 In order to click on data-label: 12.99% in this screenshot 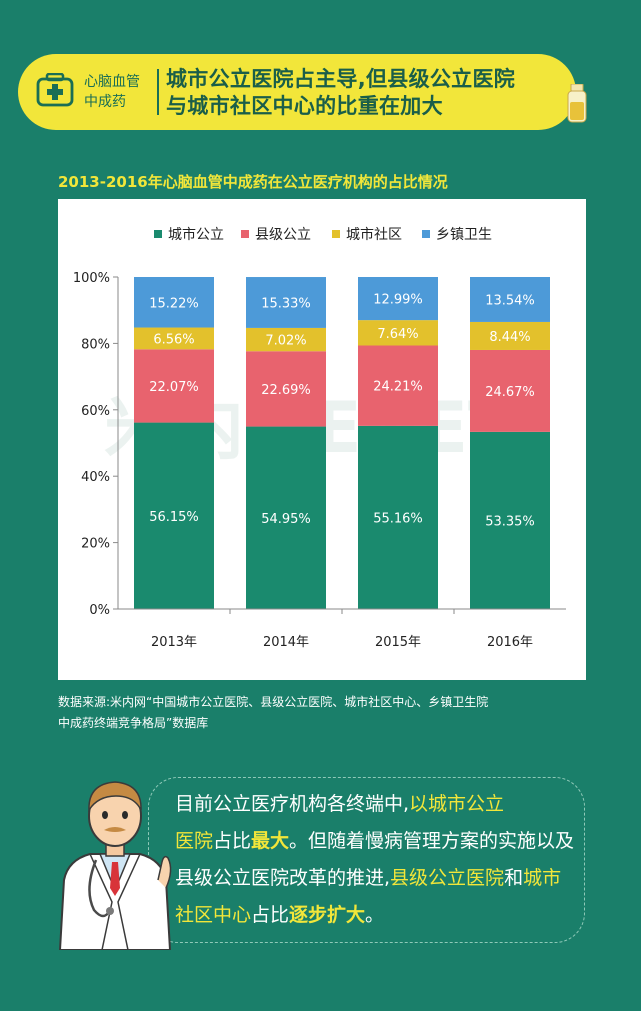, I will do `click(398, 300)`.